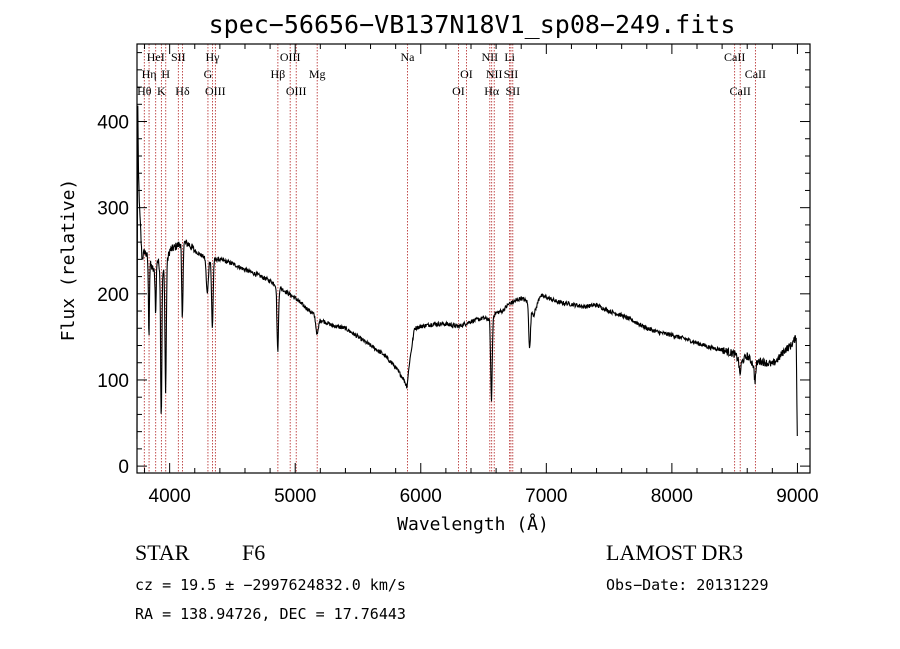  I want to click on line-marker-label: Na, so click(407, 57).